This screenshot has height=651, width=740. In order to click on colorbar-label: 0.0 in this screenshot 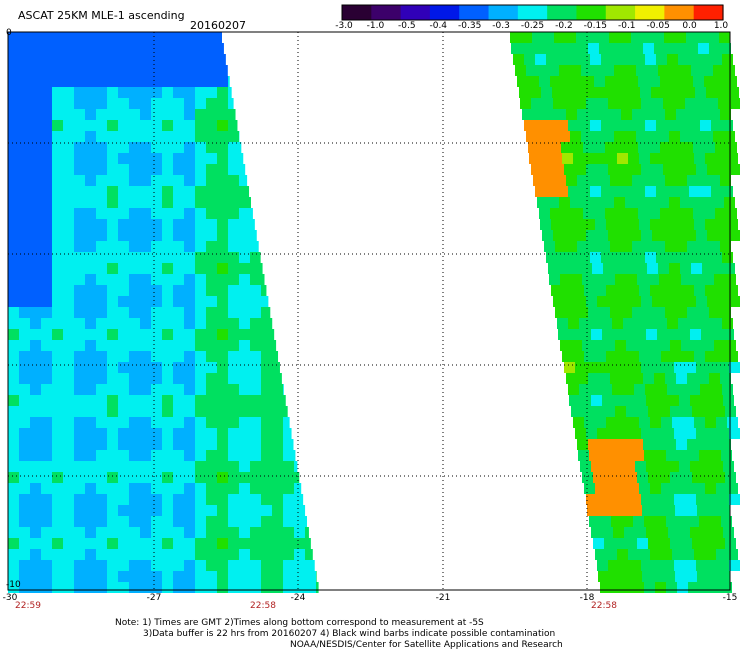, I will do `click(689, 26)`.